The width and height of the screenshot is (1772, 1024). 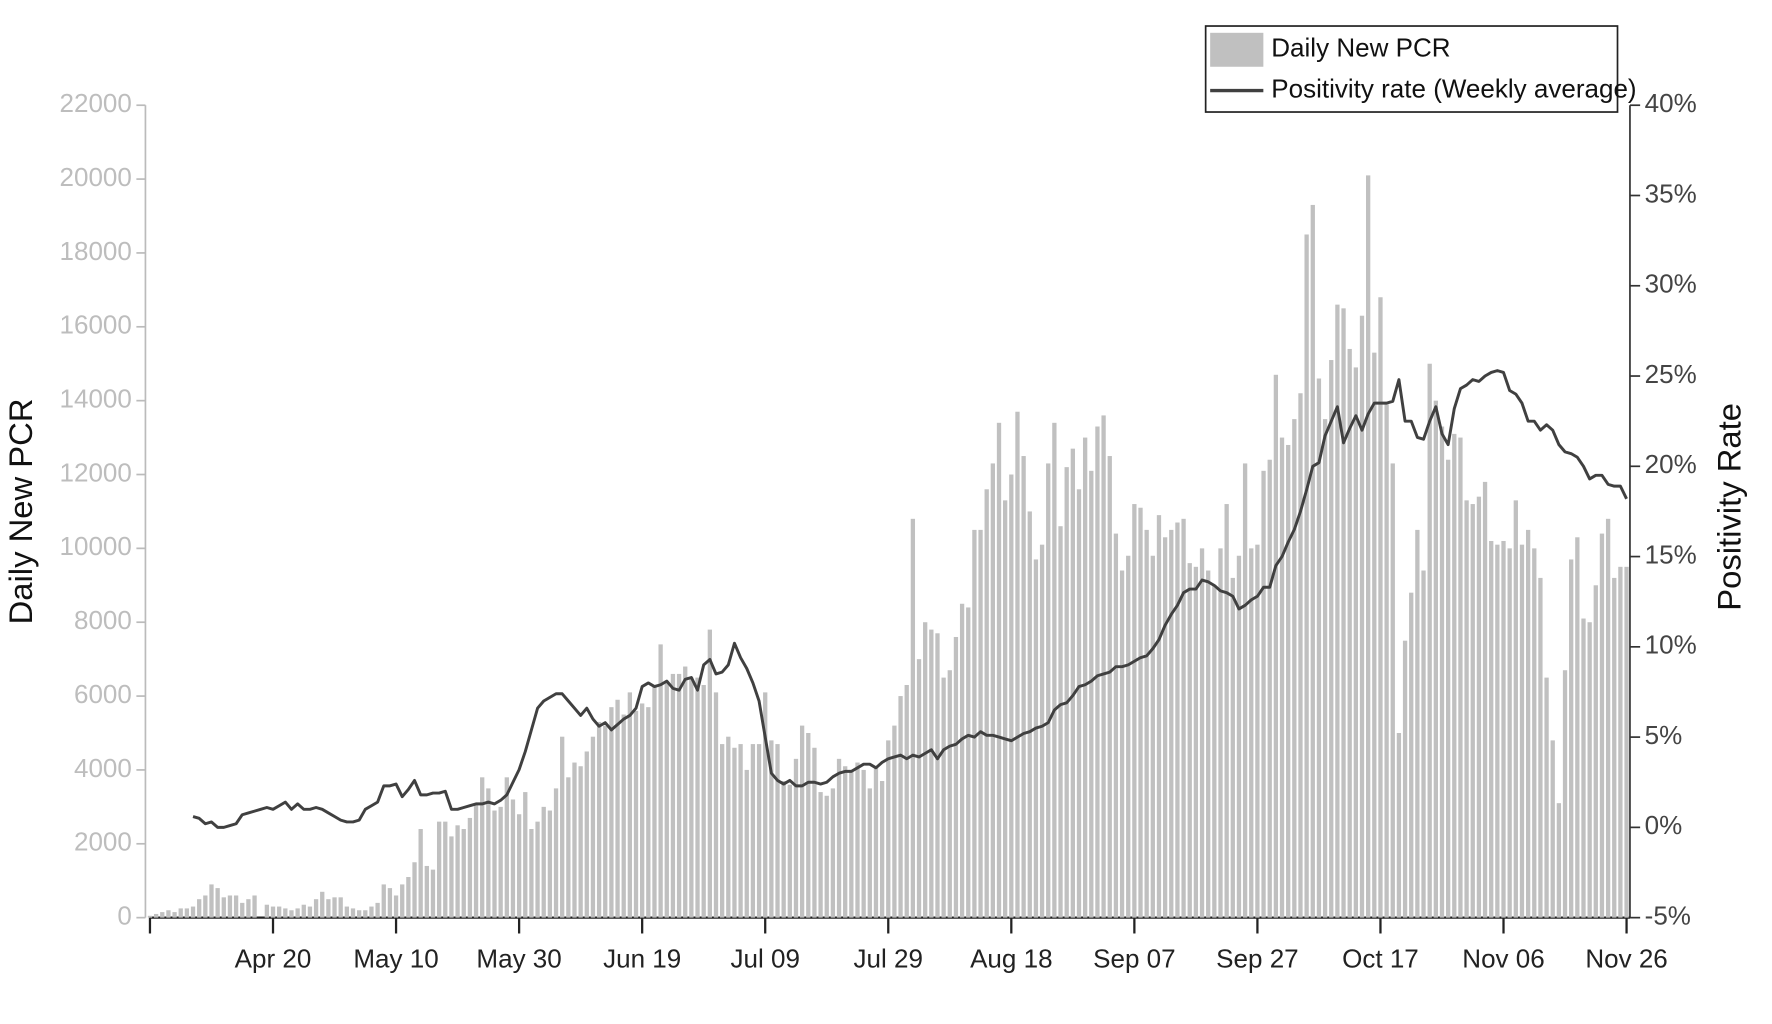 What do you see at coordinates (888, 959) in the screenshot?
I see `x-tick-label: Jul 29` at bounding box center [888, 959].